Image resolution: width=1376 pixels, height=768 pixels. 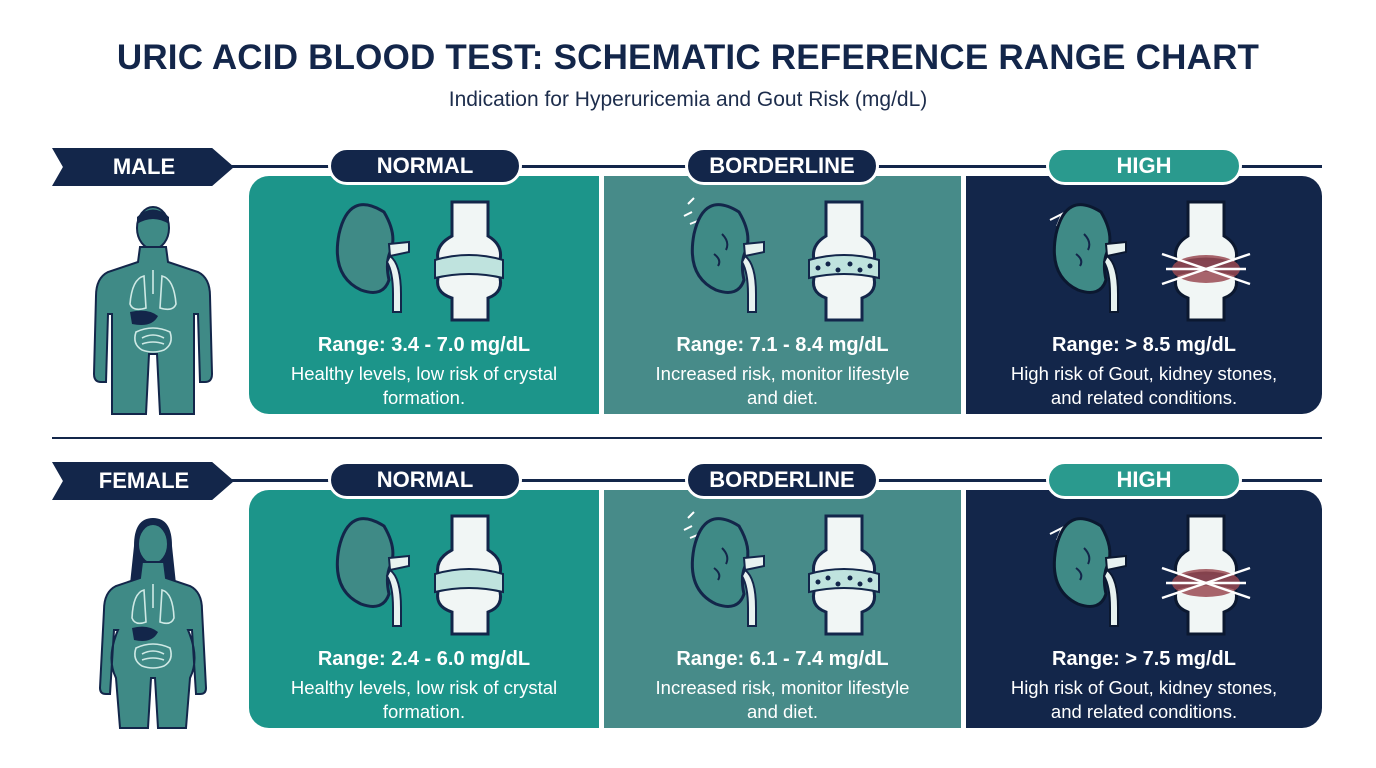 I want to click on gender-tag-female: FEMALE, so click(x=143, y=481).